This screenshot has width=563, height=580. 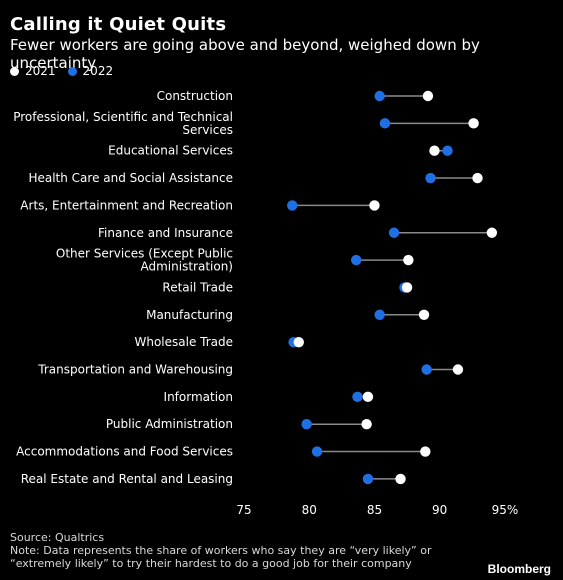 I want to click on category-label-public-administration: Public Administration, so click(x=169, y=424).